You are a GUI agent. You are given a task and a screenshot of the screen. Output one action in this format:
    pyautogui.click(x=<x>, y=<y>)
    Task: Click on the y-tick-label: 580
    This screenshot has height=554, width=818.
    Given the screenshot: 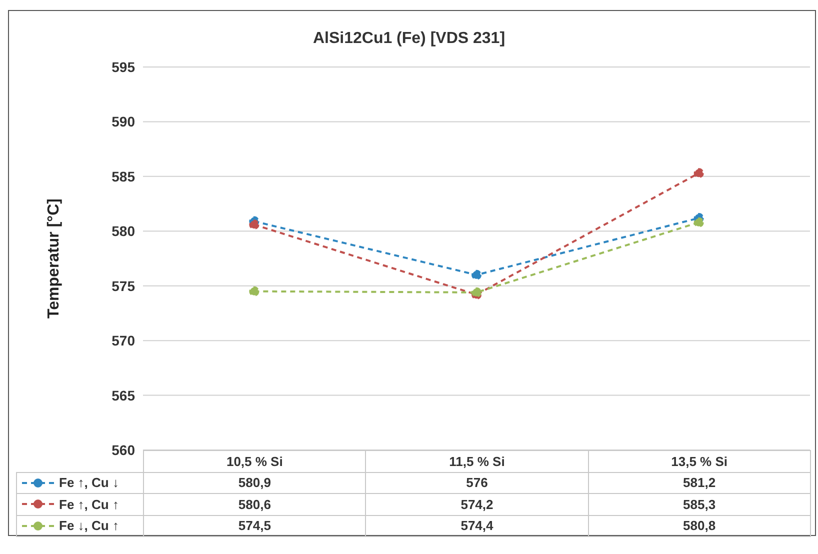 What is the action you would take?
    pyautogui.click(x=124, y=231)
    